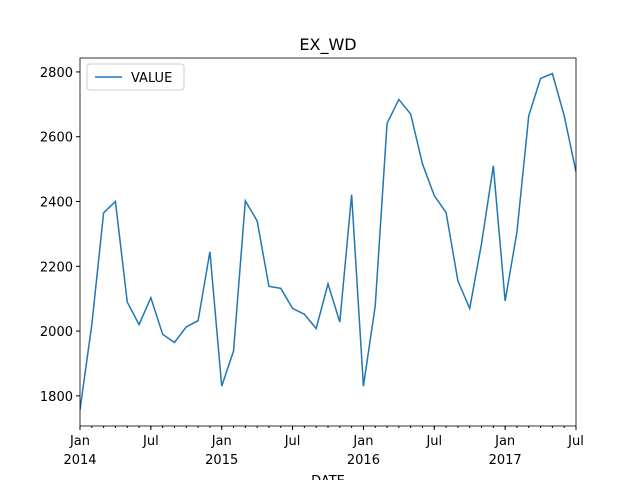 The image size is (640, 480). What do you see at coordinates (56, 267) in the screenshot?
I see `y-tick-label: 2200` at bounding box center [56, 267].